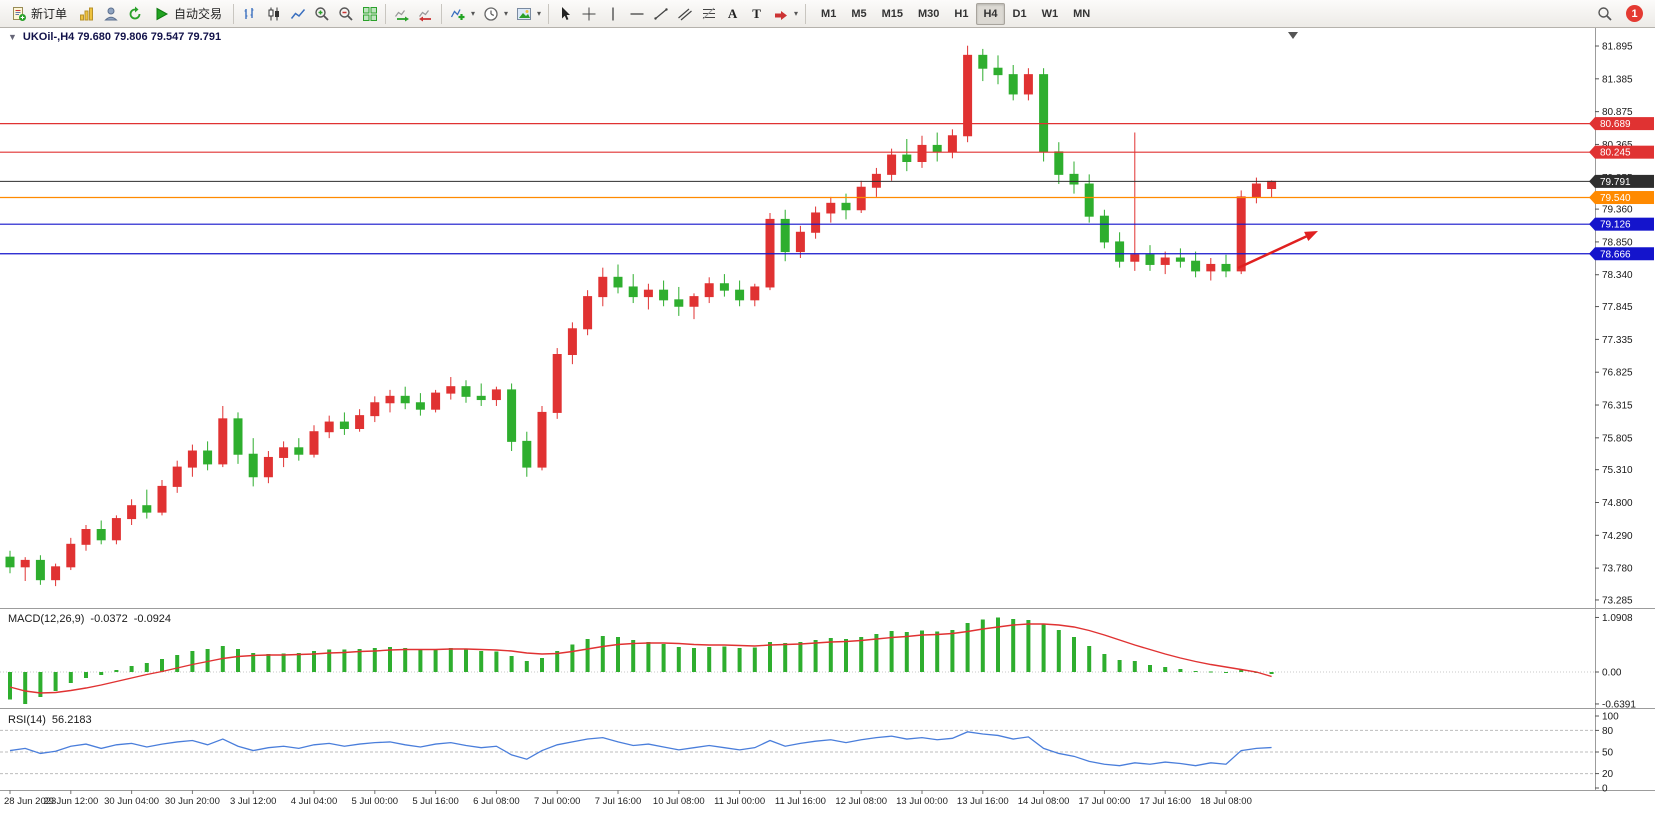 The image size is (1655, 836). I want to click on svg-text: 77.335, so click(1617, 340).